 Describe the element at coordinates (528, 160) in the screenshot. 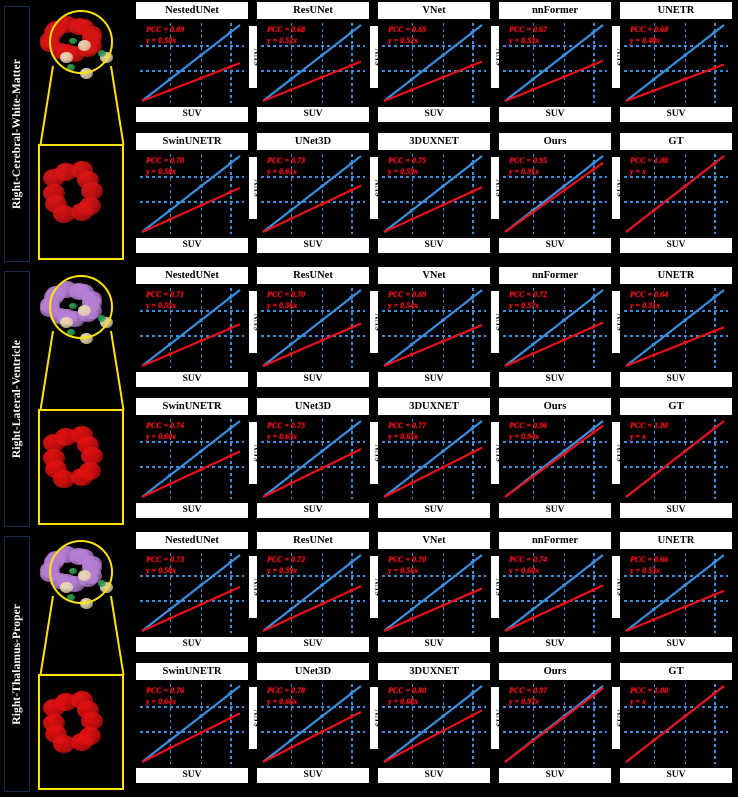

I see `pcc-annotation: PCC = 0.95` at that location.